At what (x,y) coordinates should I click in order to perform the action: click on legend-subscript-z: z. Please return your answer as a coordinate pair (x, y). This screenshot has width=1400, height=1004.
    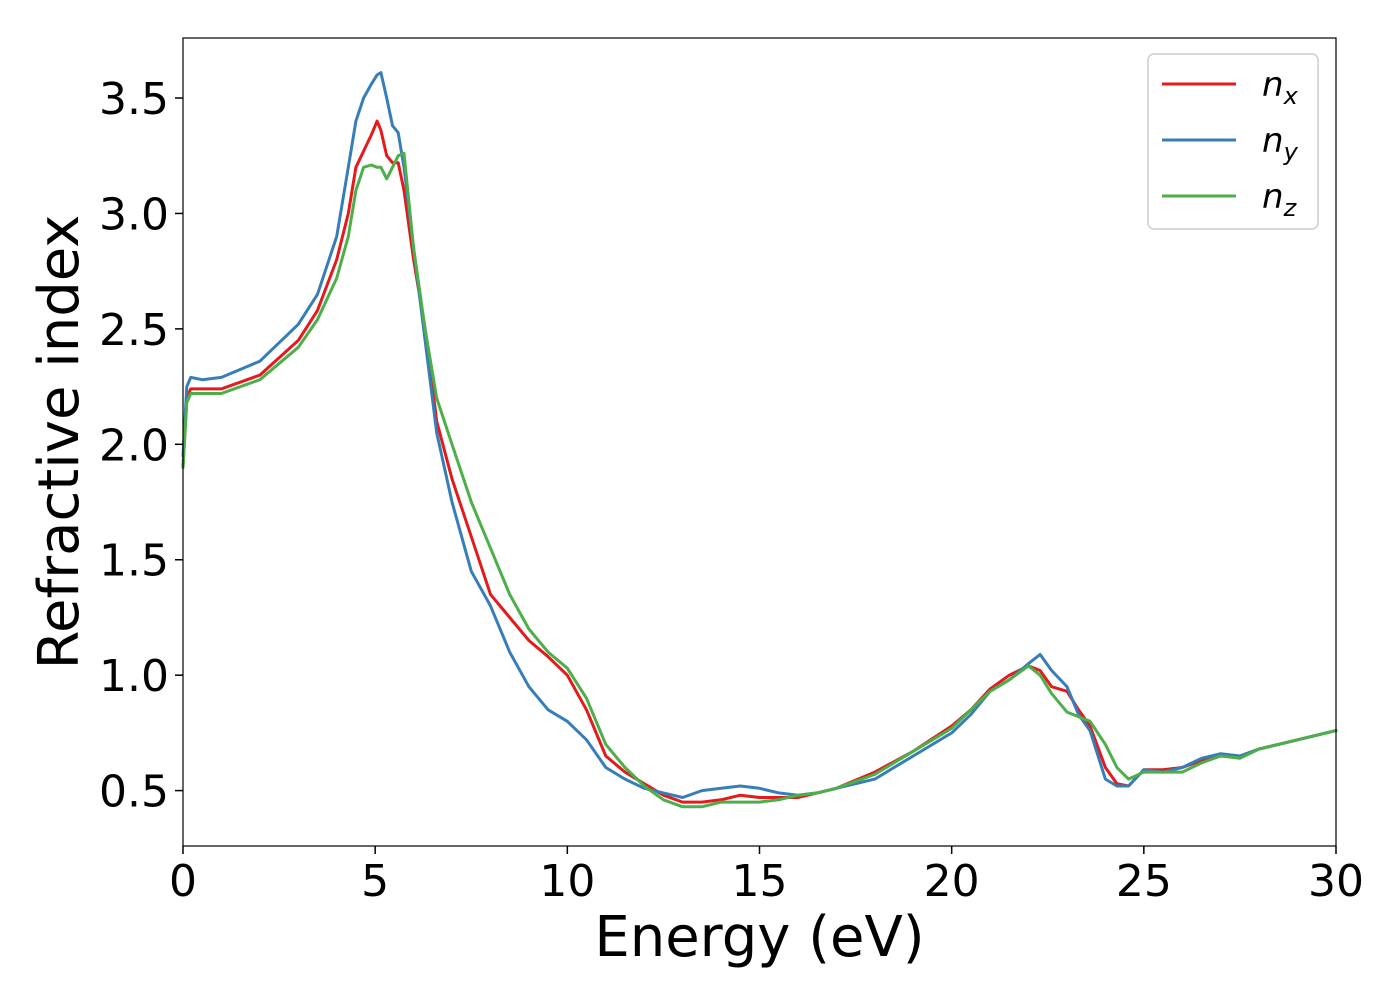
    Looking at the image, I should click on (1290, 208).